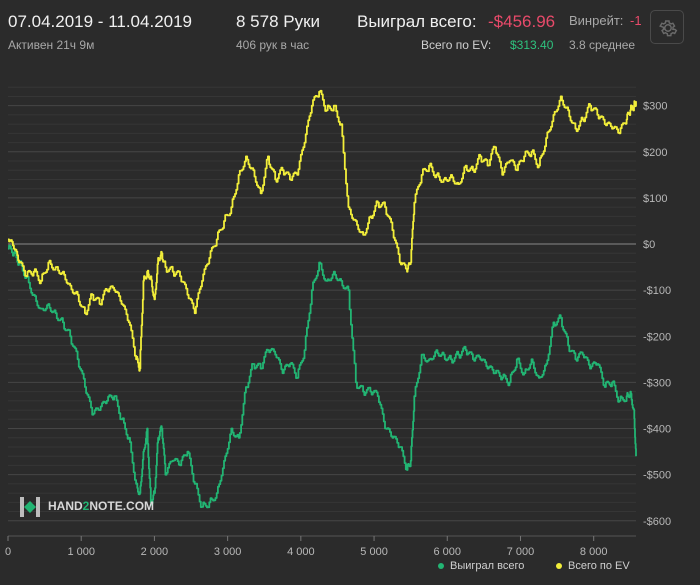 The height and width of the screenshot is (585, 700). What do you see at coordinates (532, 45) in the screenshot?
I see `ev-total-value: $313.40` at bounding box center [532, 45].